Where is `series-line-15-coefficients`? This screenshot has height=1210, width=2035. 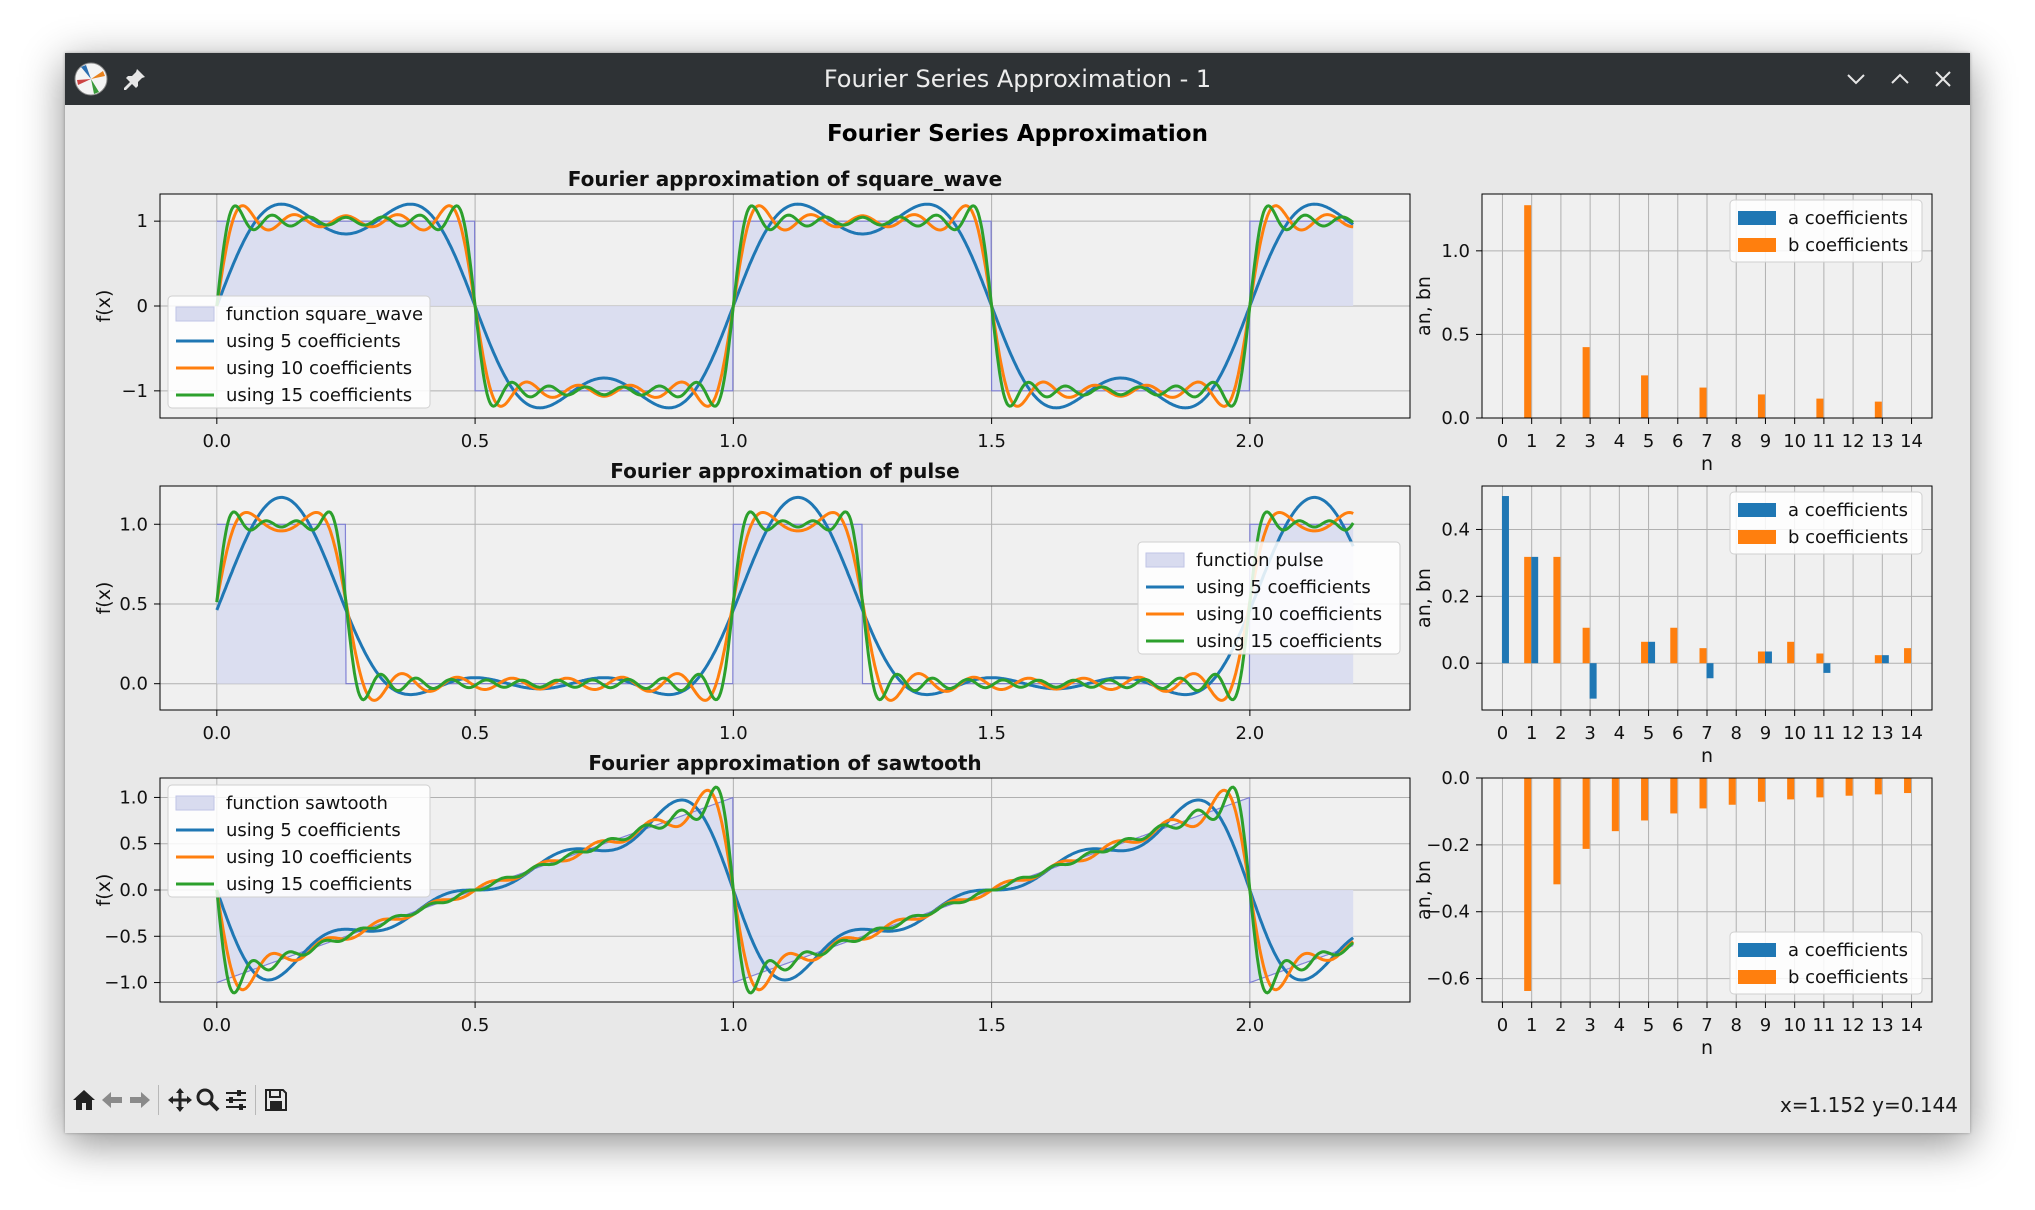 series-line-15-coefficients is located at coordinates (785, 606).